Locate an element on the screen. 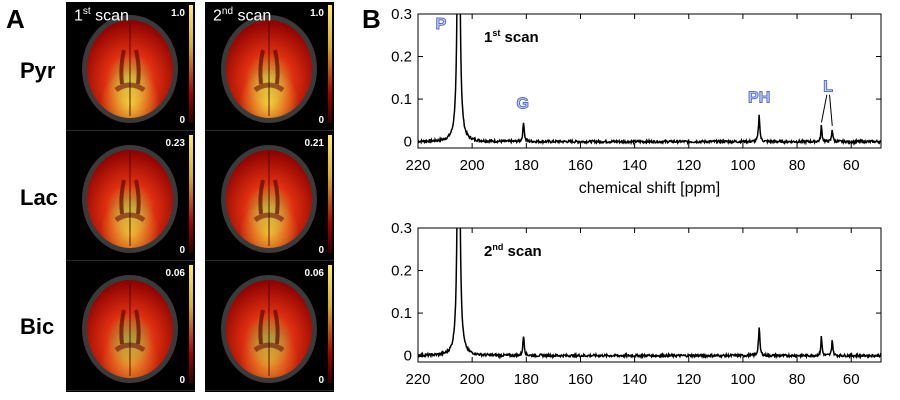  panel-b-letter: B is located at coordinates (371, 19).